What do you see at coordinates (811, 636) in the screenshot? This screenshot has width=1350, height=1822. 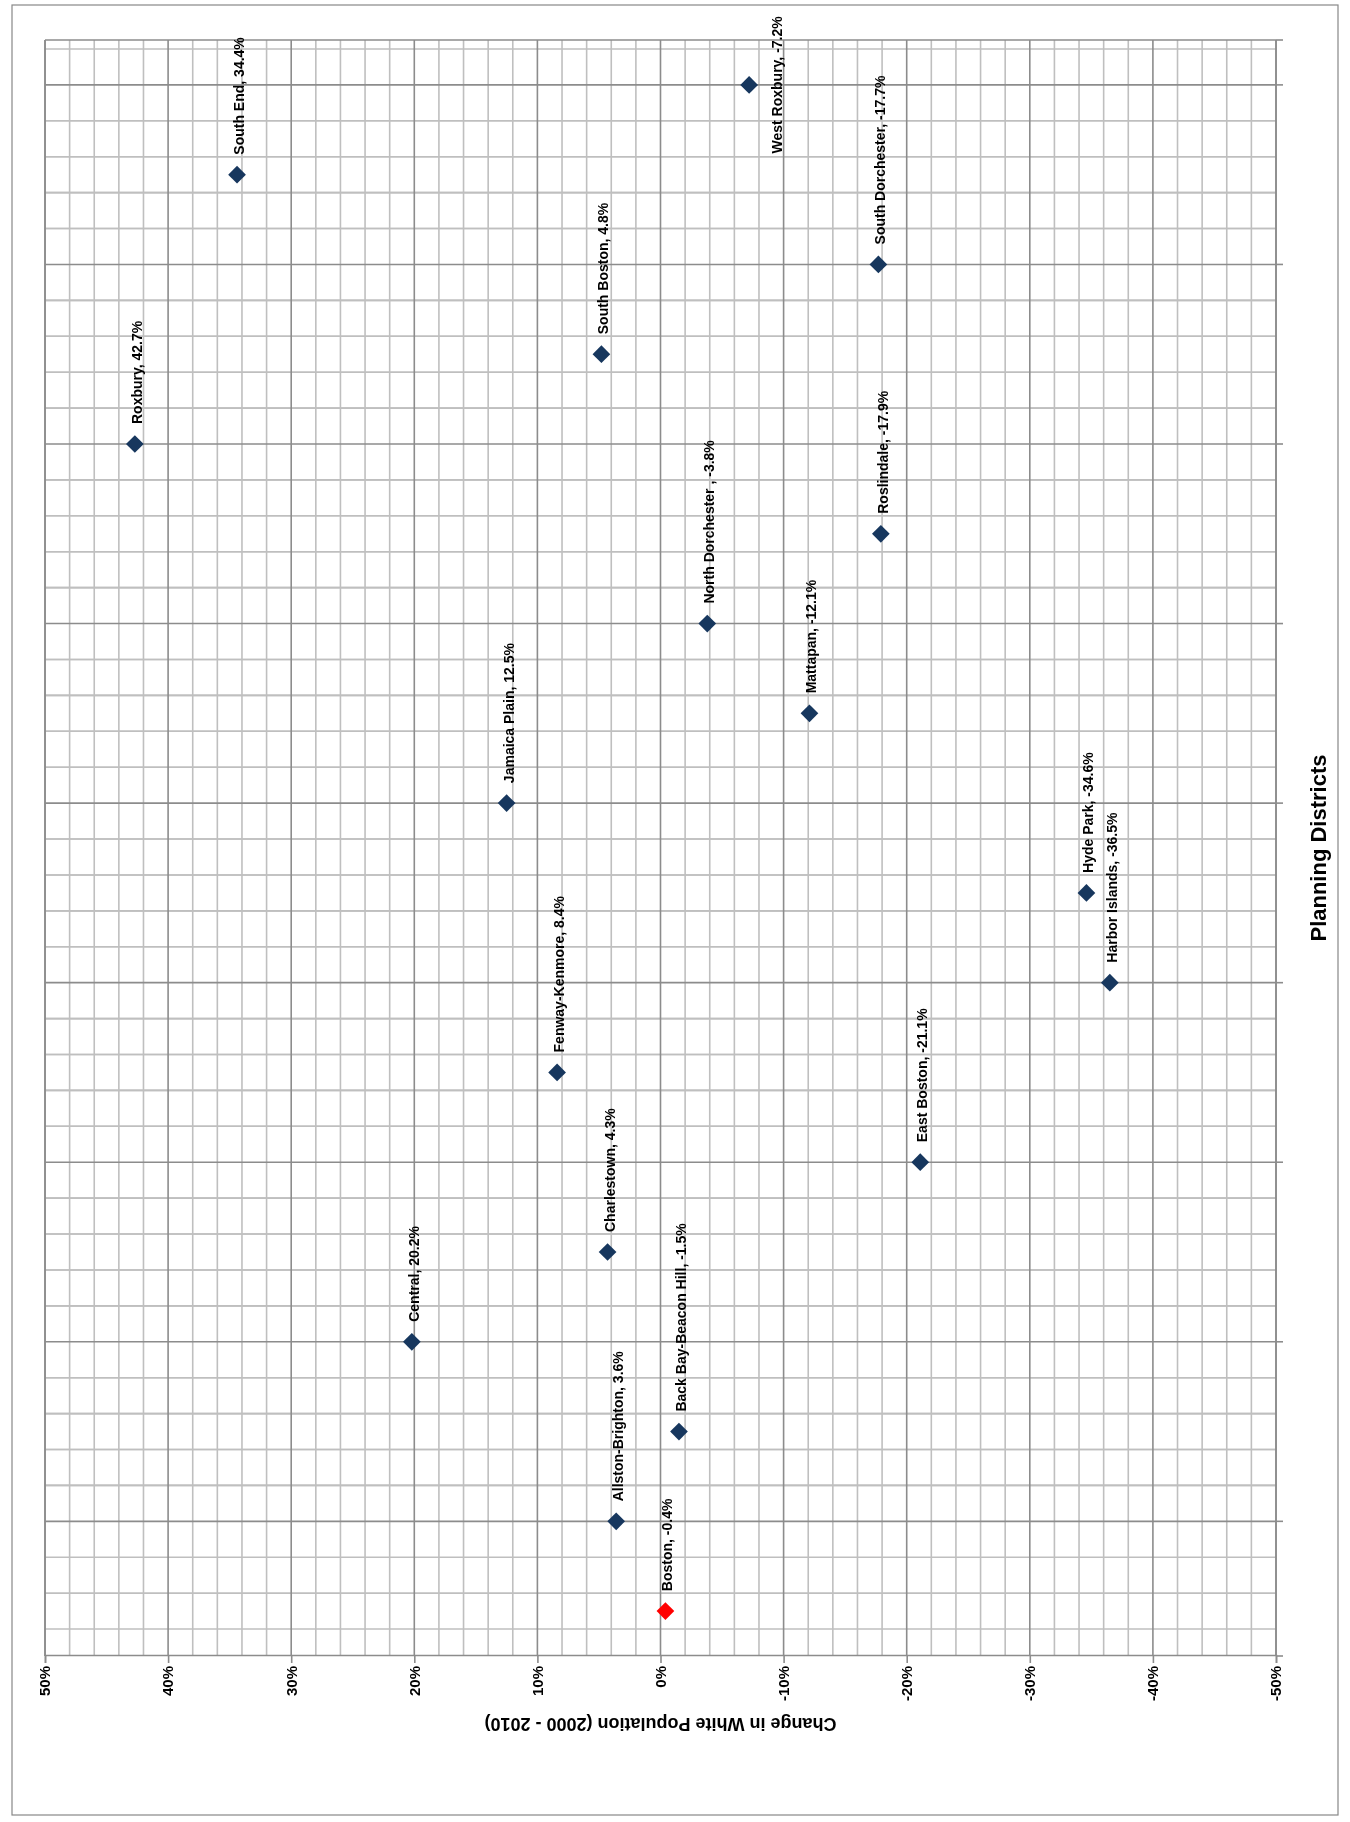 I see `data-label: Mattapan, -12.1%` at bounding box center [811, 636].